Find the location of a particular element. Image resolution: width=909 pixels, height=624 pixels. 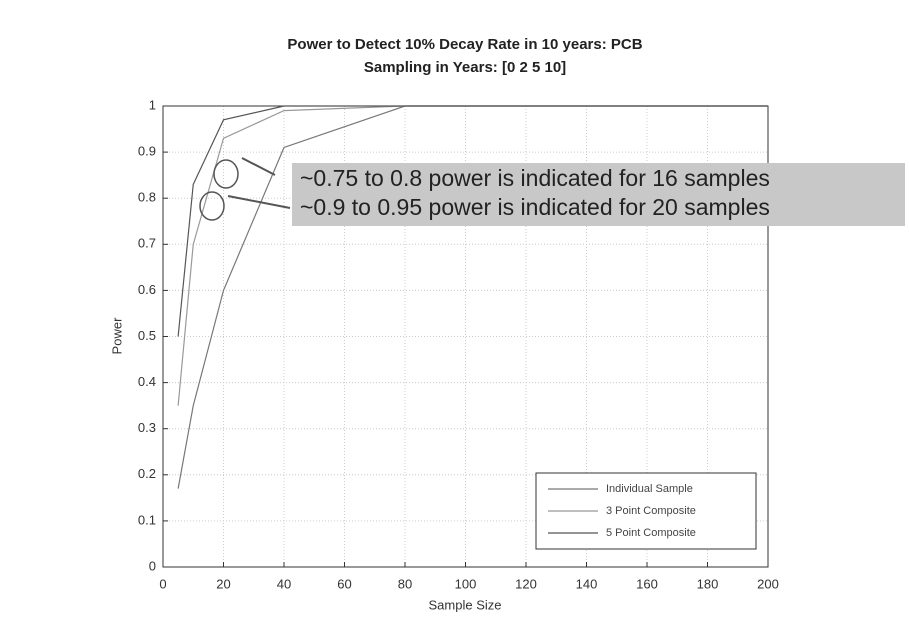

y-tick-label: 0.9 is located at coordinates (147, 151).